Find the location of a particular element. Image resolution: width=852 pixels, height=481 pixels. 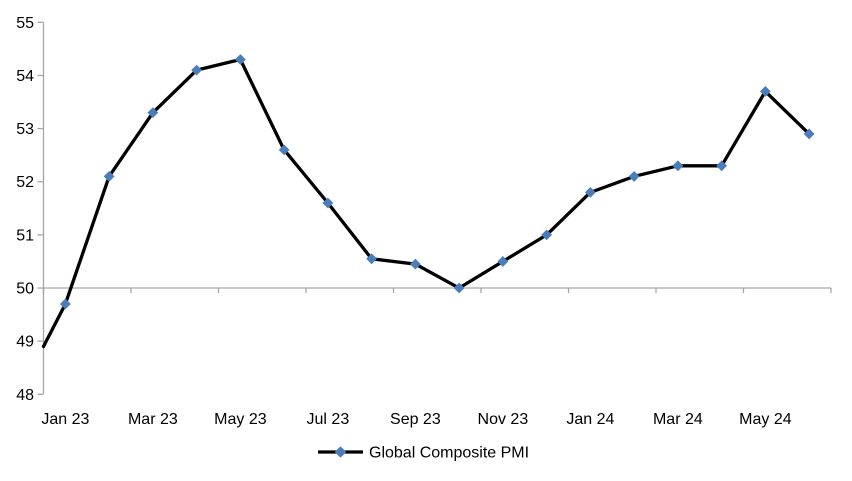

y-tick-label: 55 is located at coordinates (25, 23).